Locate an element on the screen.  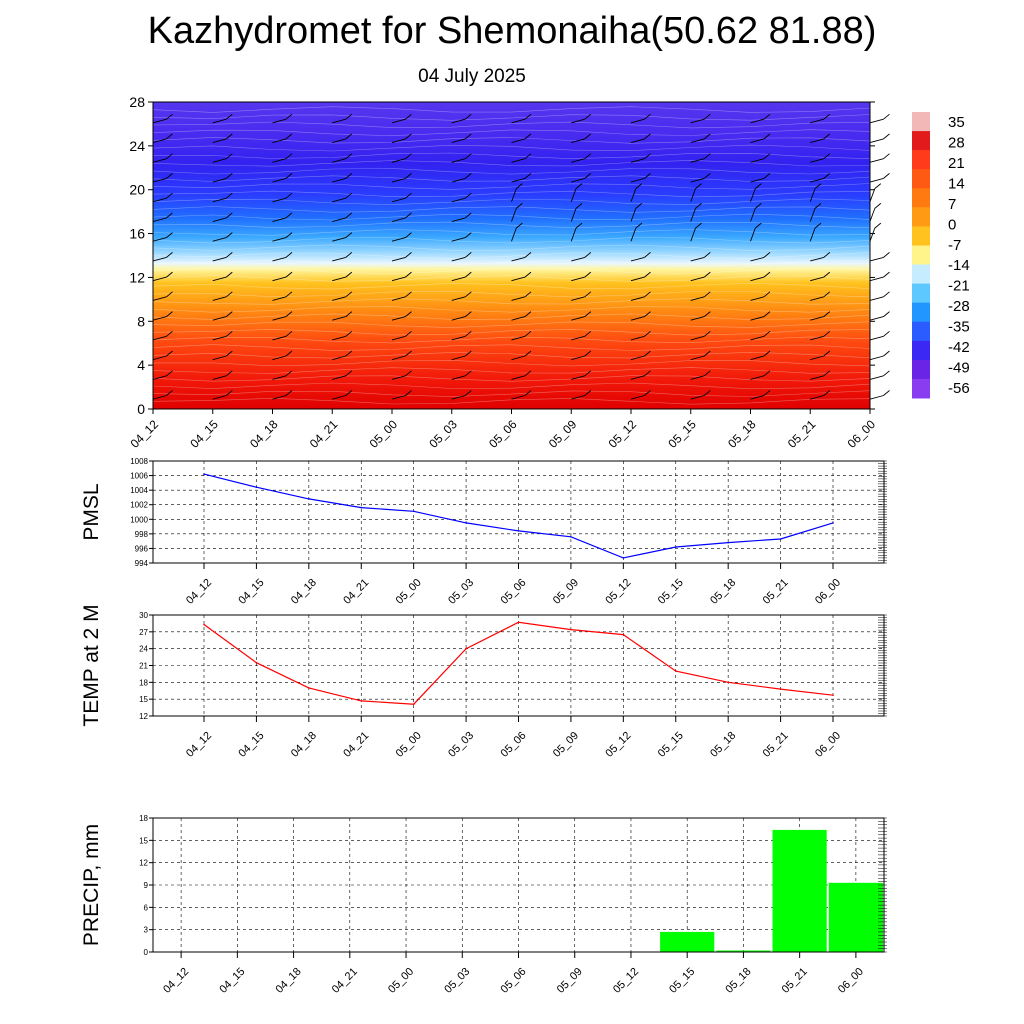
x-tick-label: 05_21 is located at coordinates (776, 745).